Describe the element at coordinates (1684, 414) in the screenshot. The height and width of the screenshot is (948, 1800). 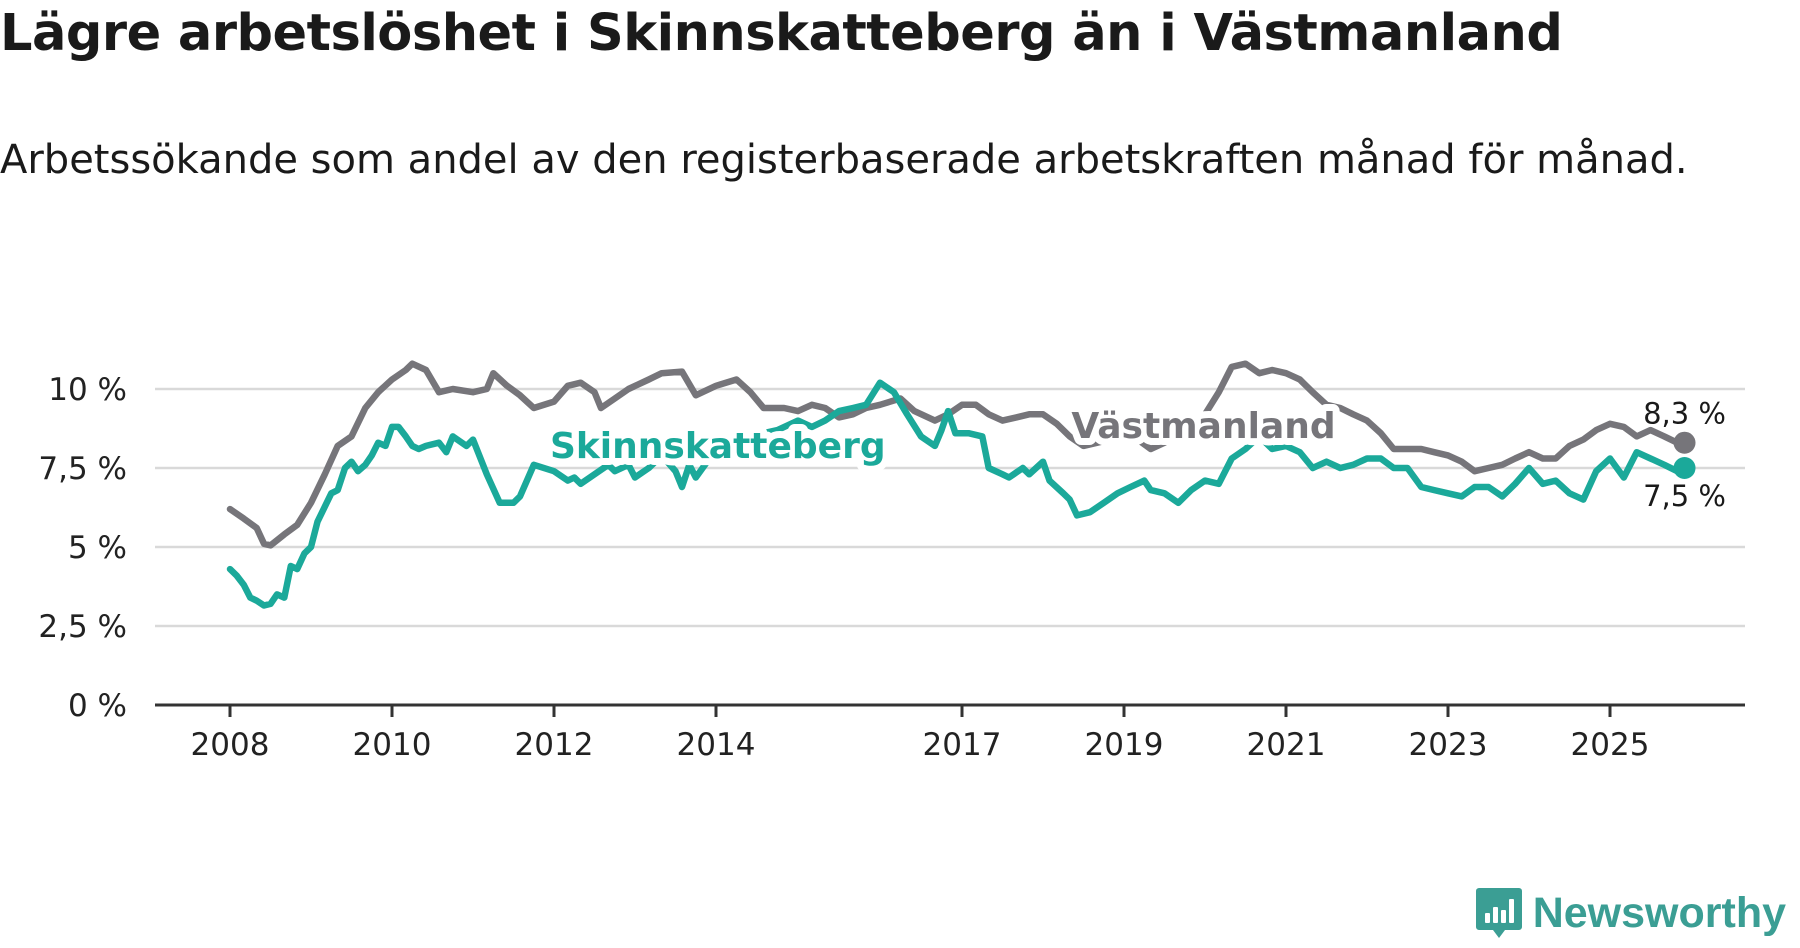
I see `end-value-label-västmanland: 8,3 %` at that location.